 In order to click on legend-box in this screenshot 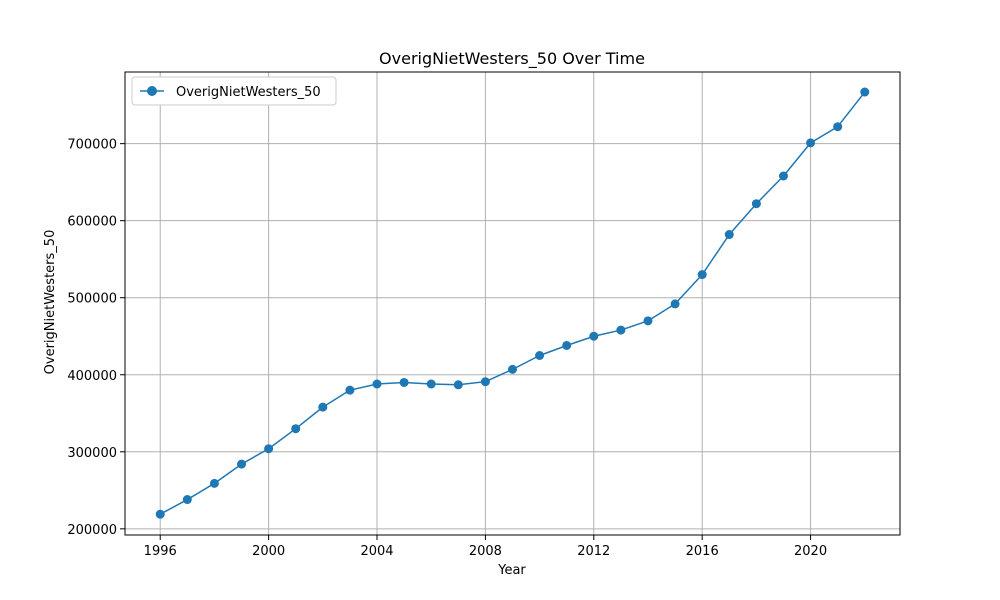, I will do `click(234, 91)`.